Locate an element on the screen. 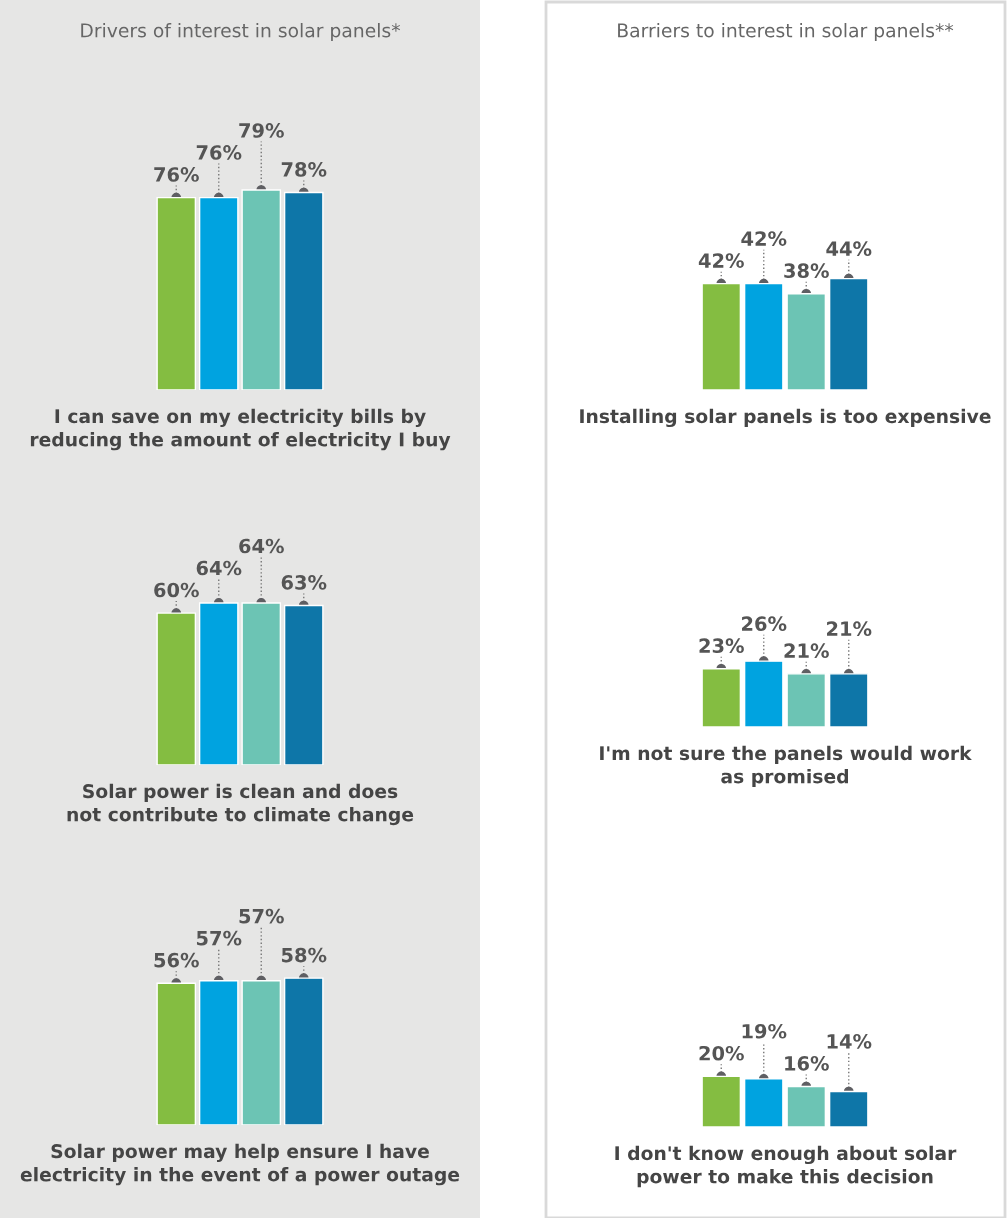 The height and width of the screenshot is (1218, 1007). x-axis-title: I can save on my electricity bills by reducing the amount of electricity I buy is located at coordinates (240, 429).